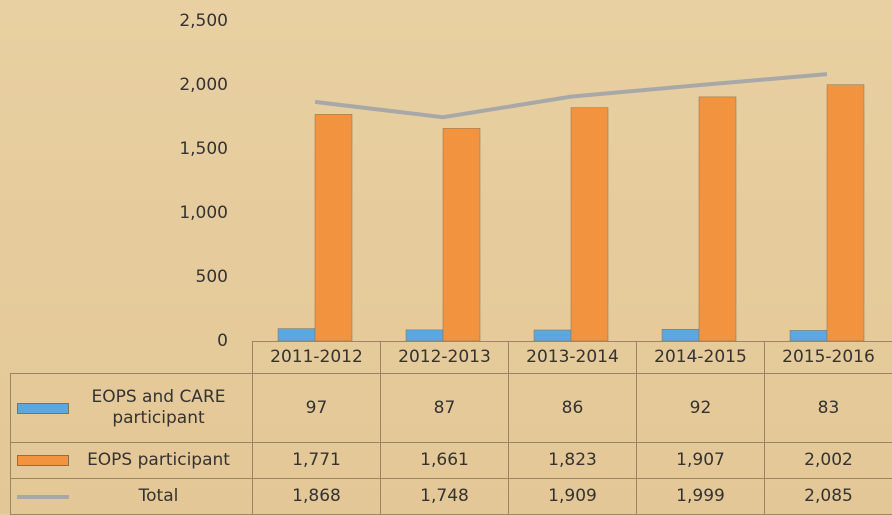 Image resolution: width=892 pixels, height=515 pixels. Describe the element at coordinates (203, 85) in the screenshot. I see `y-tick-label: 2,000` at that location.